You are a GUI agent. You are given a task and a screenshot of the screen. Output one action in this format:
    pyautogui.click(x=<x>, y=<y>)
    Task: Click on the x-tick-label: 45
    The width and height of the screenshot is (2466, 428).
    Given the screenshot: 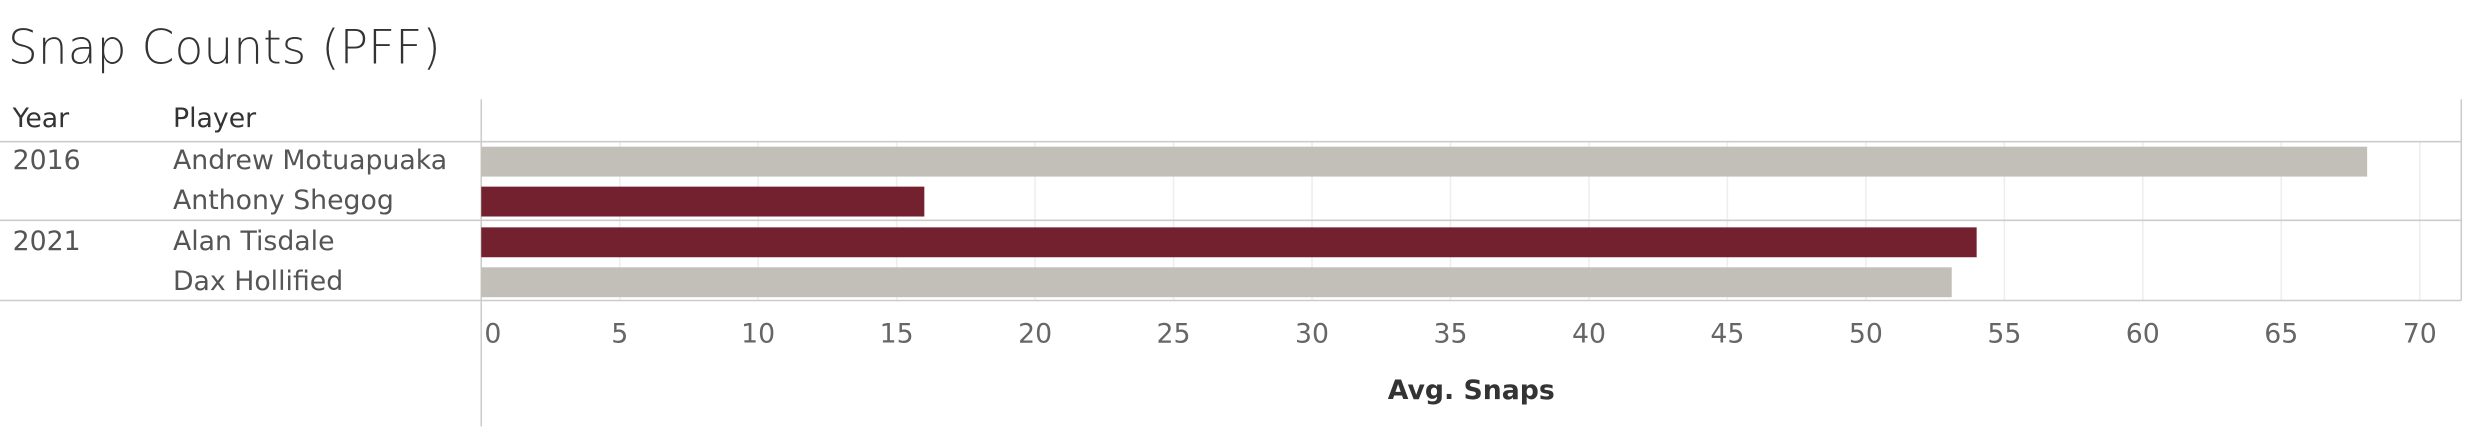 What is the action you would take?
    pyautogui.click(x=1727, y=334)
    